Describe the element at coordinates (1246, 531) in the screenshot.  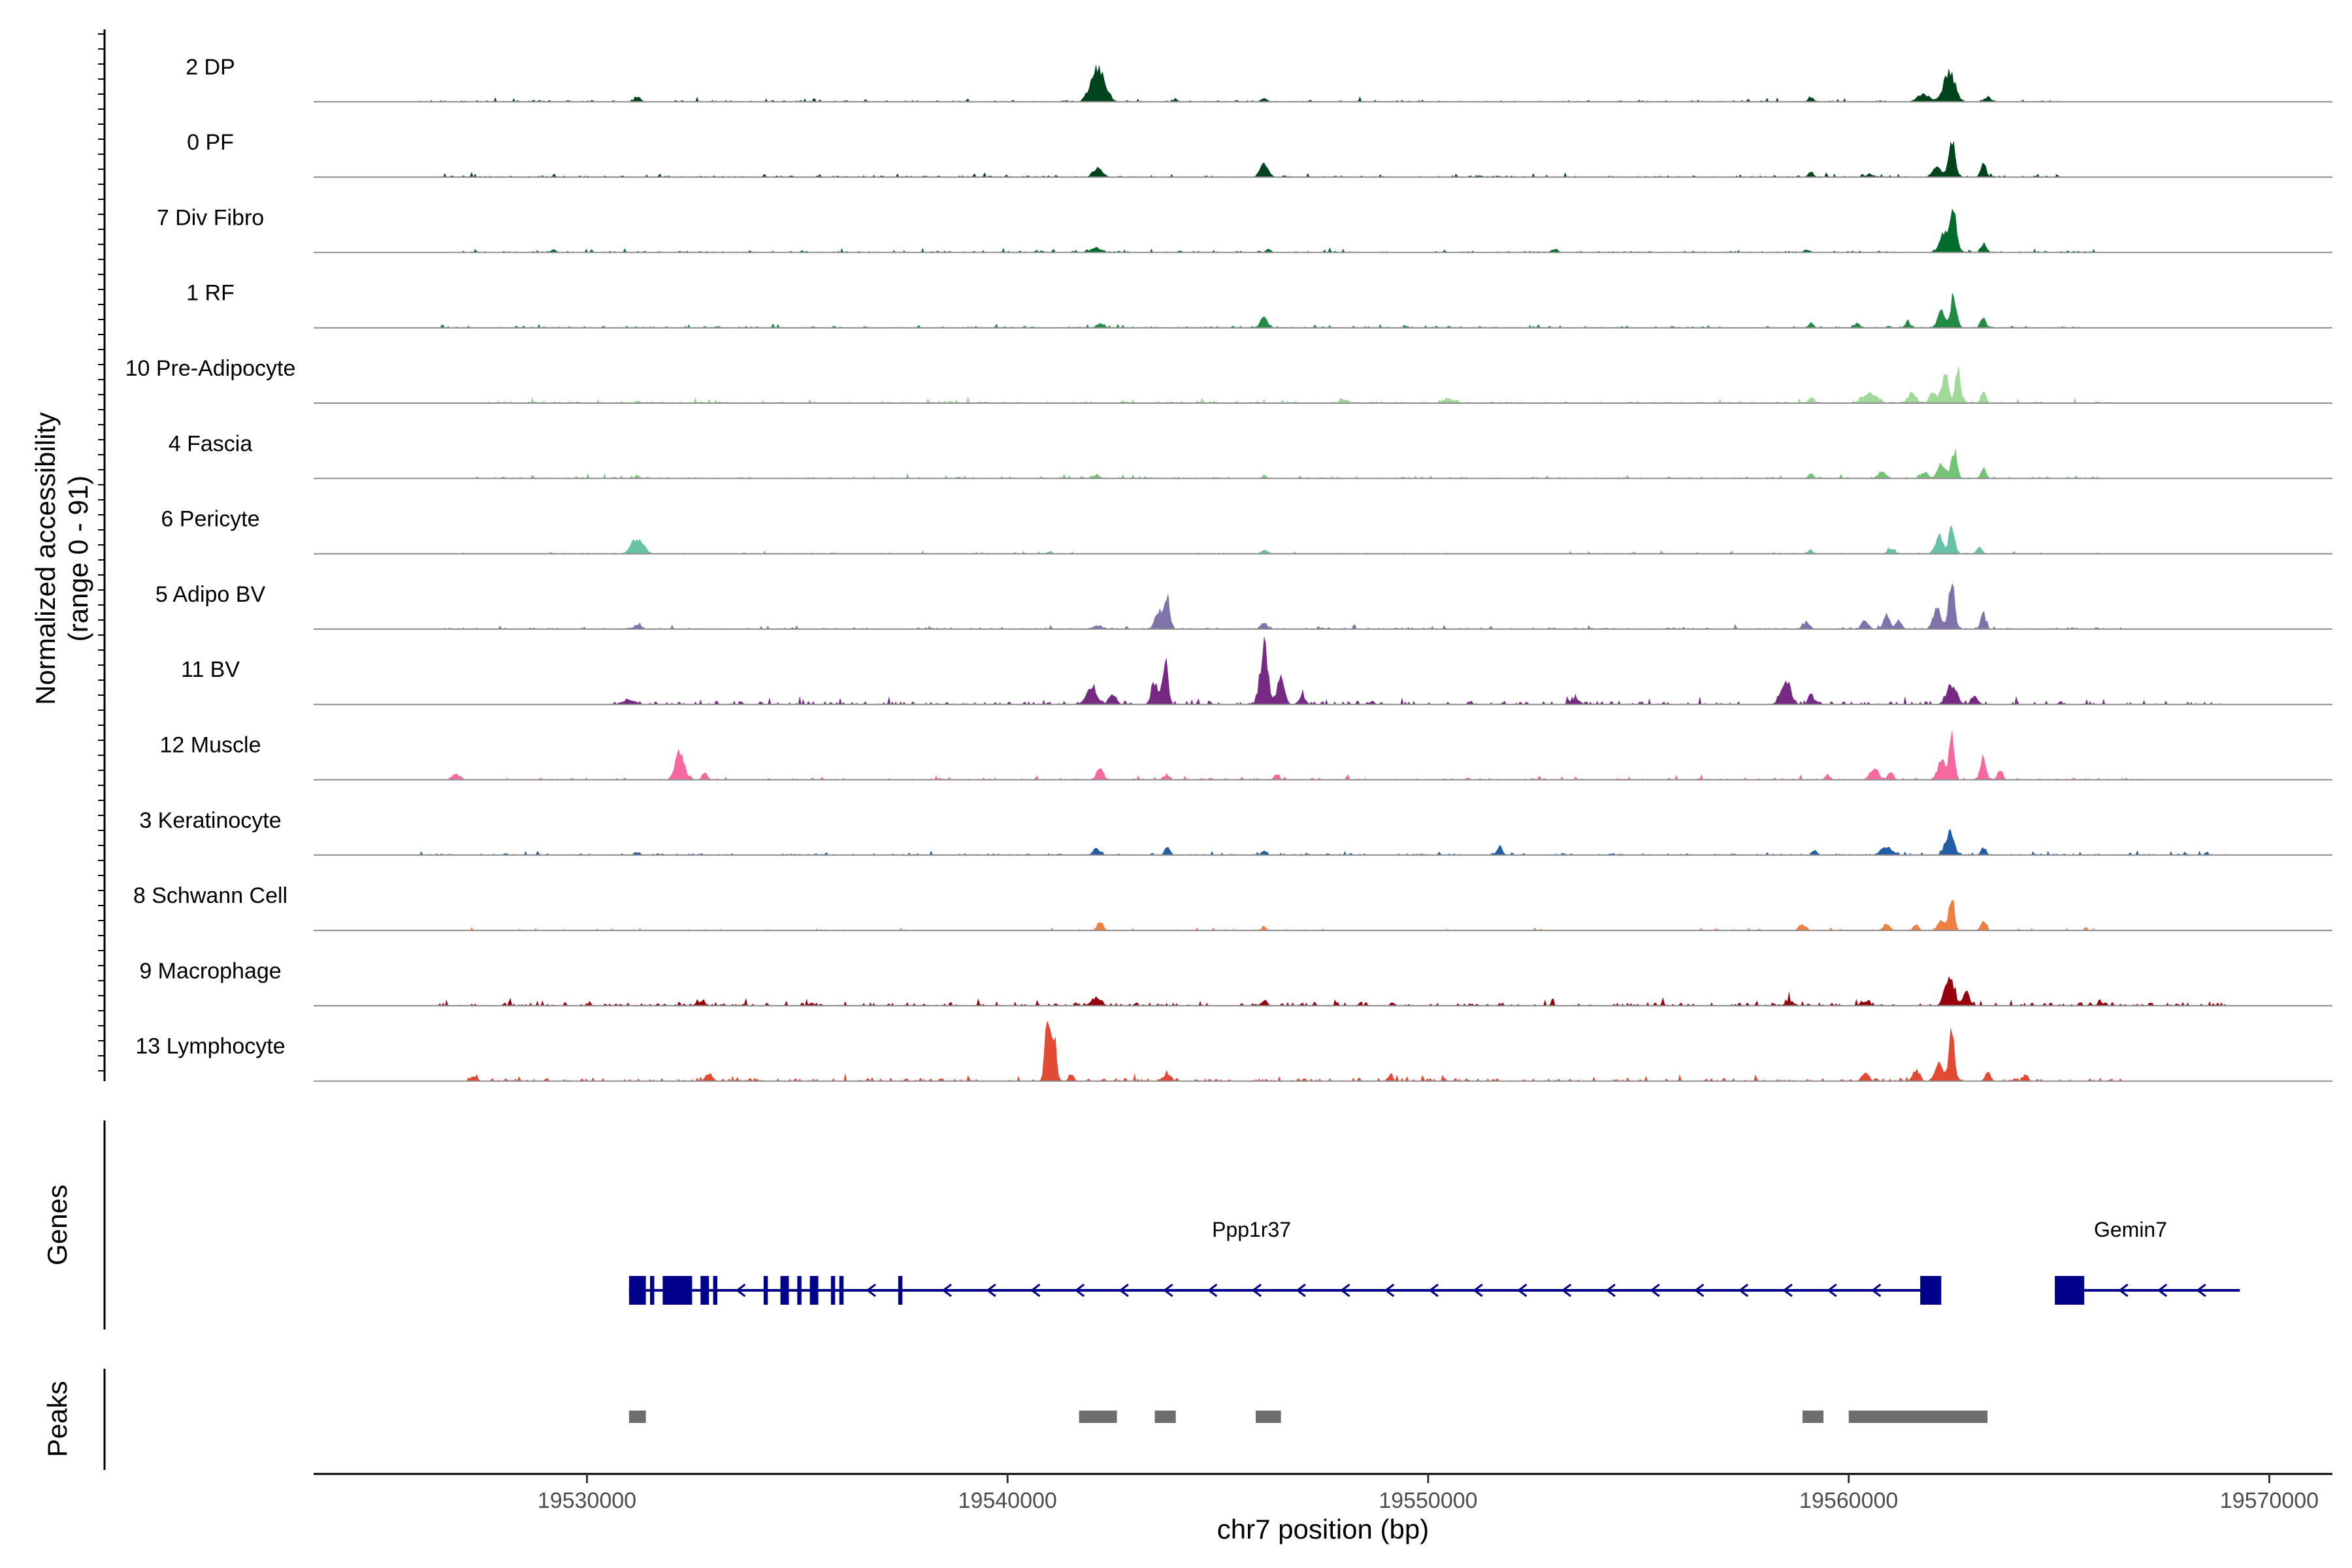
I see `track-7: 6 Pericyte` at that location.